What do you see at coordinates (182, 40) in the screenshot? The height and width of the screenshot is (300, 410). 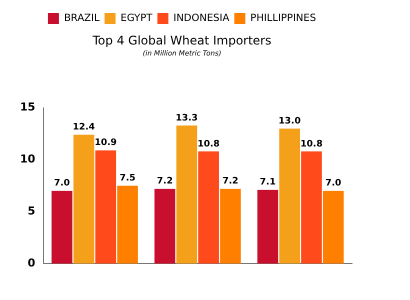 I see `chart-title: Top 4 Global Wheat Importers` at bounding box center [182, 40].